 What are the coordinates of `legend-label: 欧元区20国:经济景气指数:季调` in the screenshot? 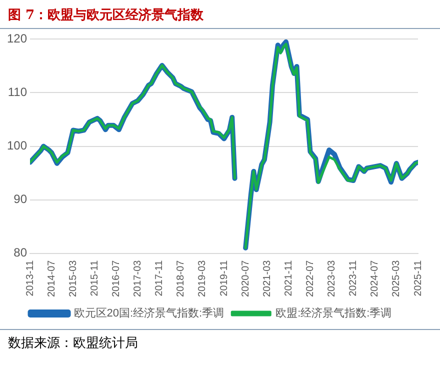 It's located at (149, 313).